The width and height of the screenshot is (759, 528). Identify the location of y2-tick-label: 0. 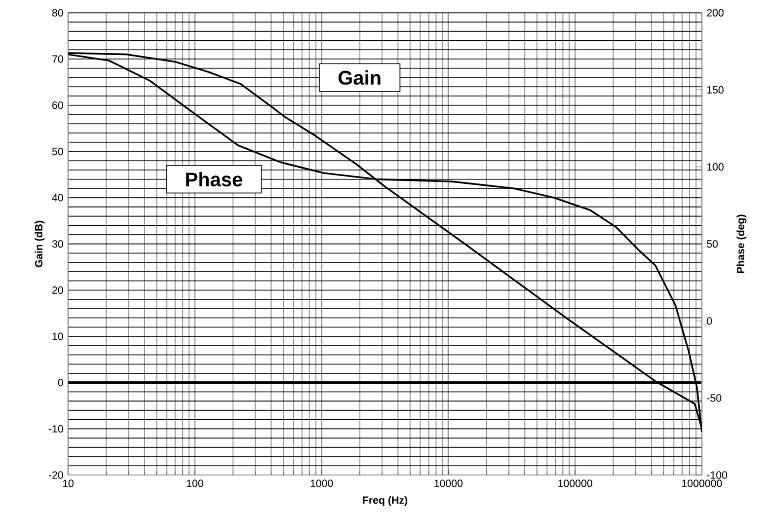
(709, 321).